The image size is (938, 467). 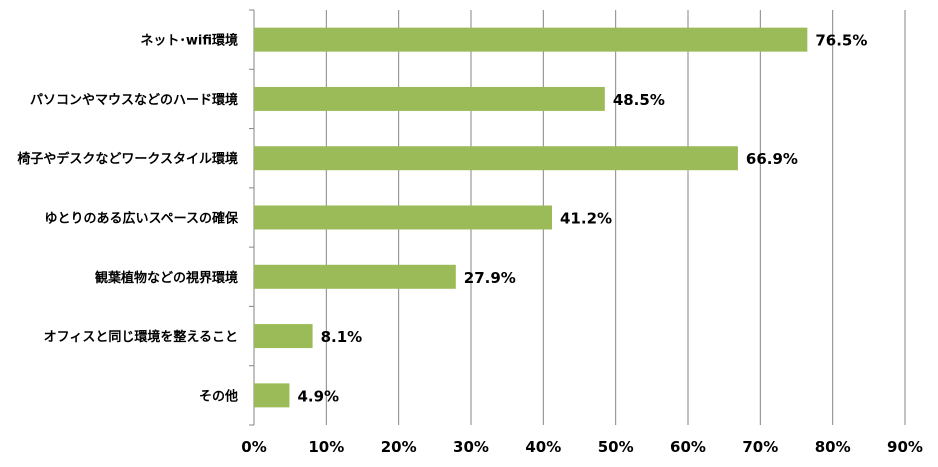 I want to click on data-label: 8.1%, so click(x=342, y=337).